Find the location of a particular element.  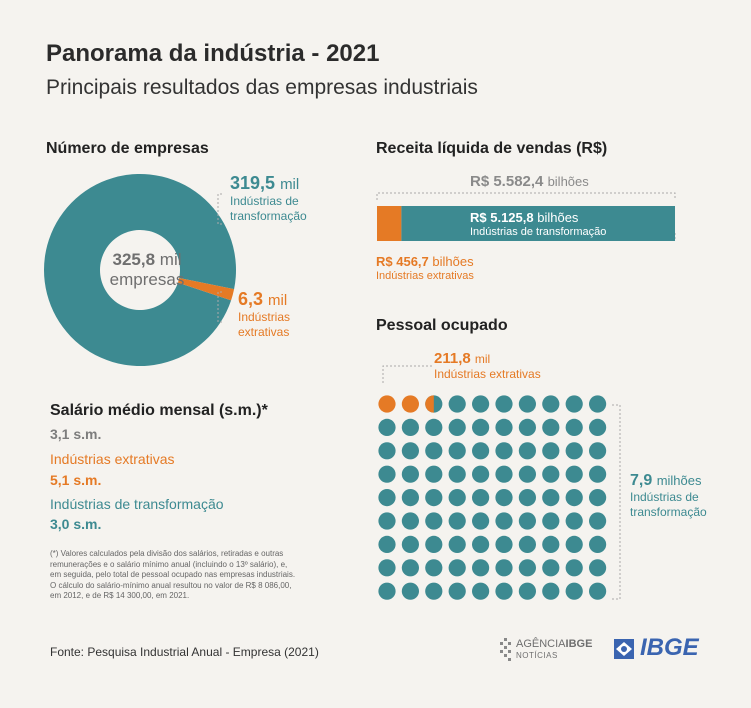

receita-bar-transformacao is located at coordinates (538, 223).